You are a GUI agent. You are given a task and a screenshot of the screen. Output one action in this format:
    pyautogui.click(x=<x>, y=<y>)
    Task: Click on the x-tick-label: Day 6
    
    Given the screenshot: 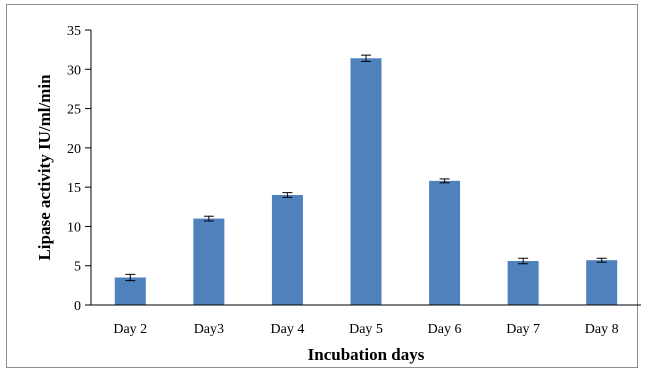 What is the action you would take?
    pyautogui.click(x=445, y=329)
    